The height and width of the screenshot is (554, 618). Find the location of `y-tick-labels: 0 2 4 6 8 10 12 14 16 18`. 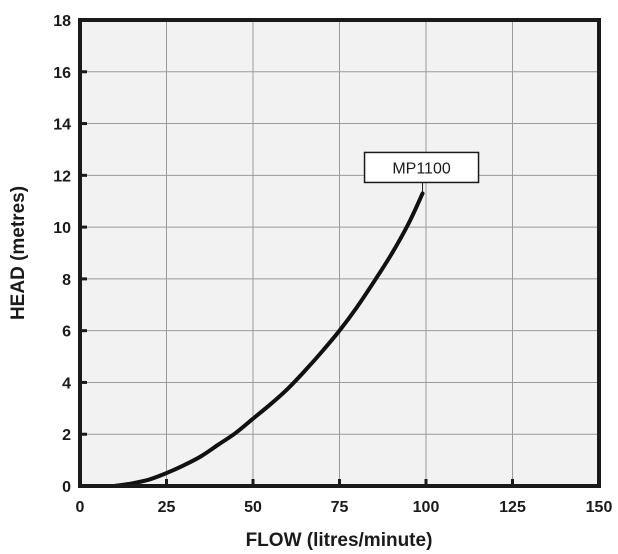

y-tick-labels: 0 2 4 6 8 10 12 14 16 18 is located at coordinates (62, 254).